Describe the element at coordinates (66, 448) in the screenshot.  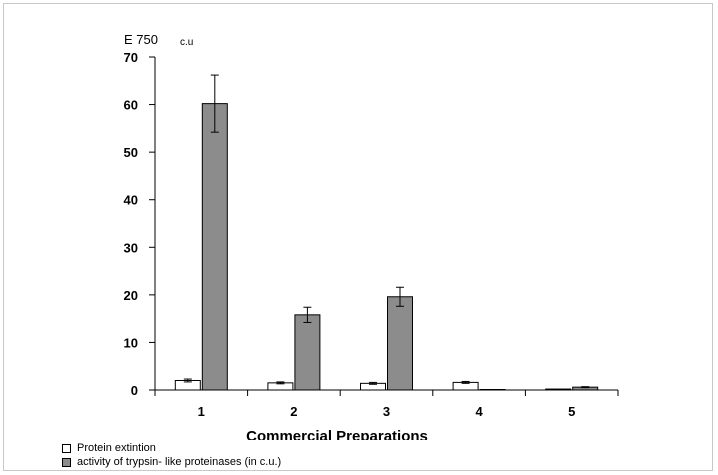
I see `legend-swatch-protein` at that location.